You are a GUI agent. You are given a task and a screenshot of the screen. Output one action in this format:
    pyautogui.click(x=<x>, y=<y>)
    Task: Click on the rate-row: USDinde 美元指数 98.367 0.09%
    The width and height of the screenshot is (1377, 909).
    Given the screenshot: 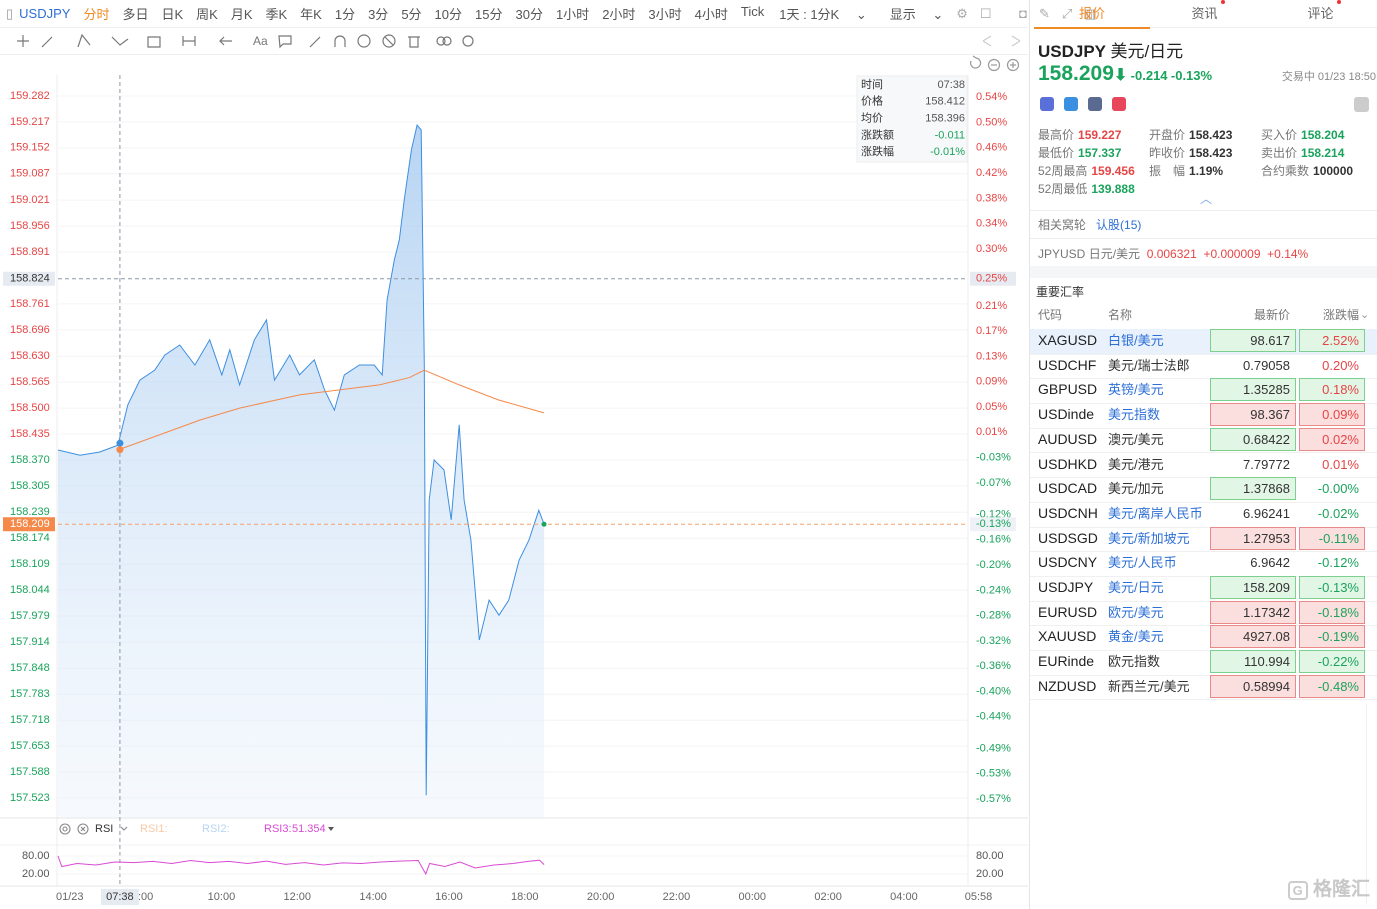 What is the action you would take?
    pyautogui.click(x=1203, y=416)
    